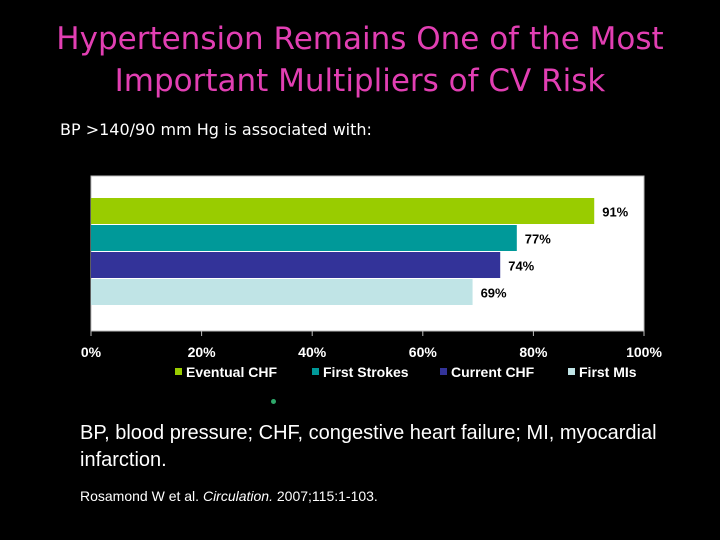 Image resolution: width=720 pixels, height=540 pixels. I want to click on x-tick-label-20: 20%, so click(202, 352).